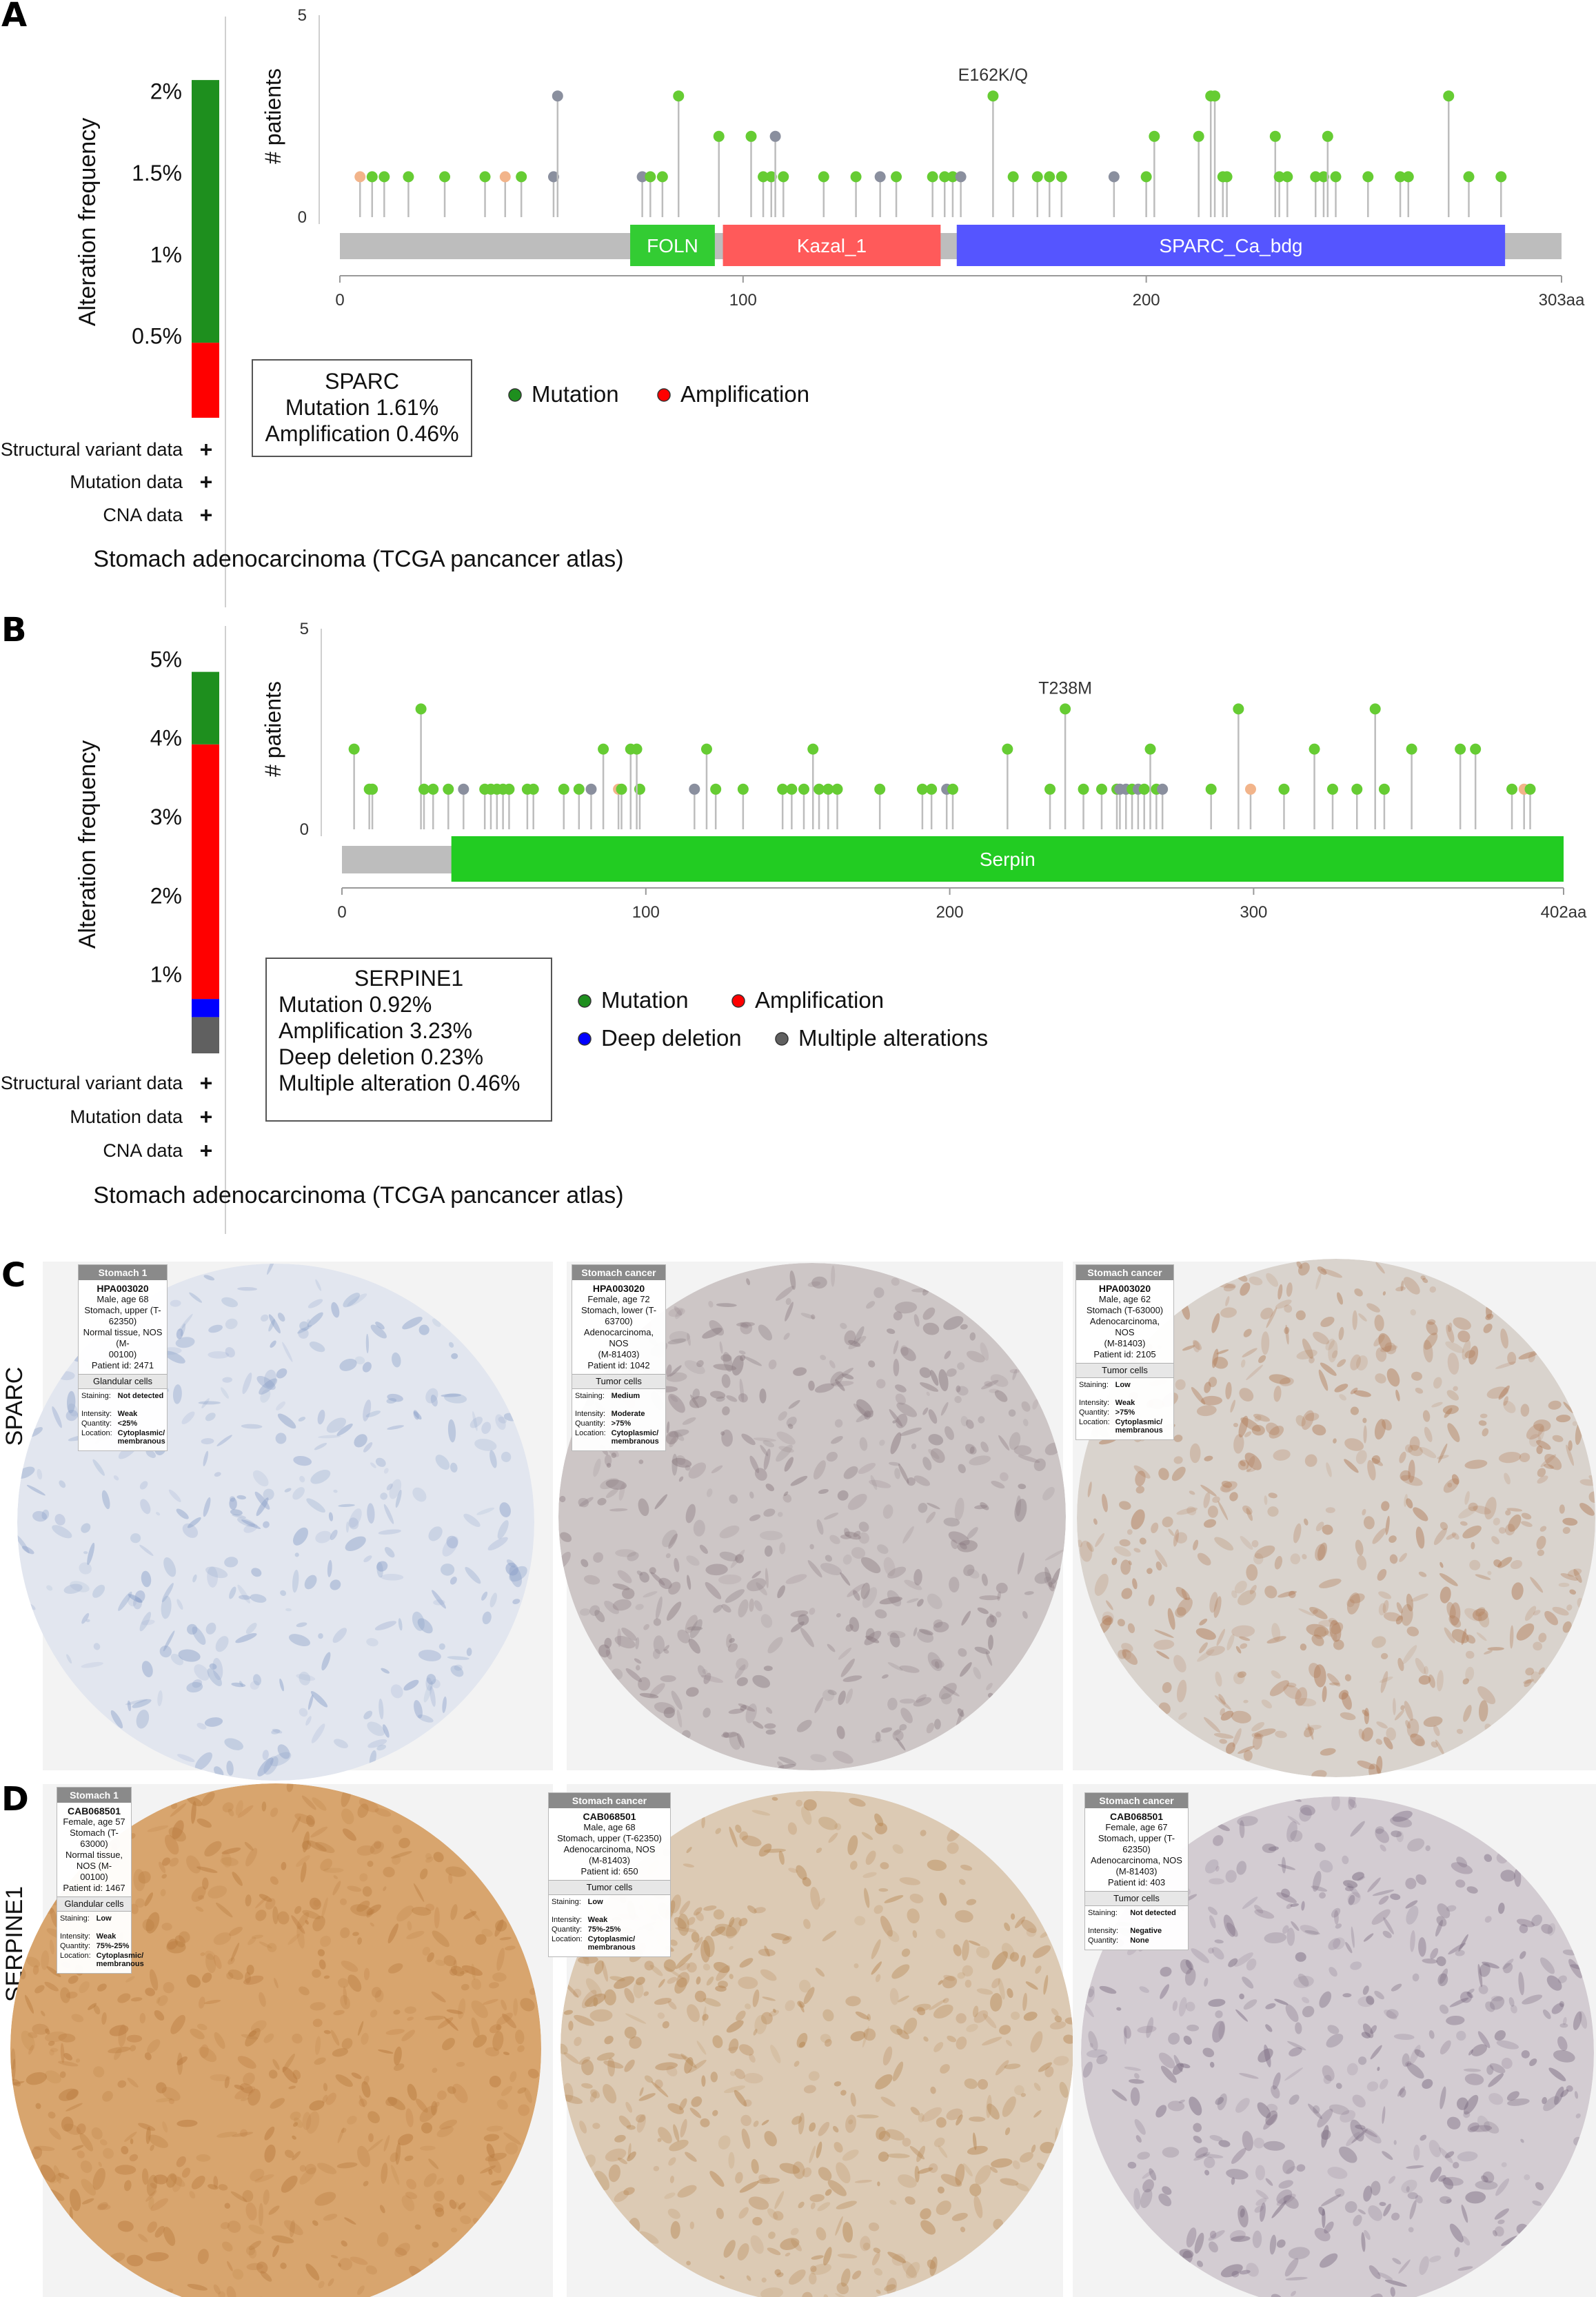 This screenshot has height=2297, width=1596. Describe the element at coordinates (738, 1001) in the screenshot. I see `legend-marker` at that location.